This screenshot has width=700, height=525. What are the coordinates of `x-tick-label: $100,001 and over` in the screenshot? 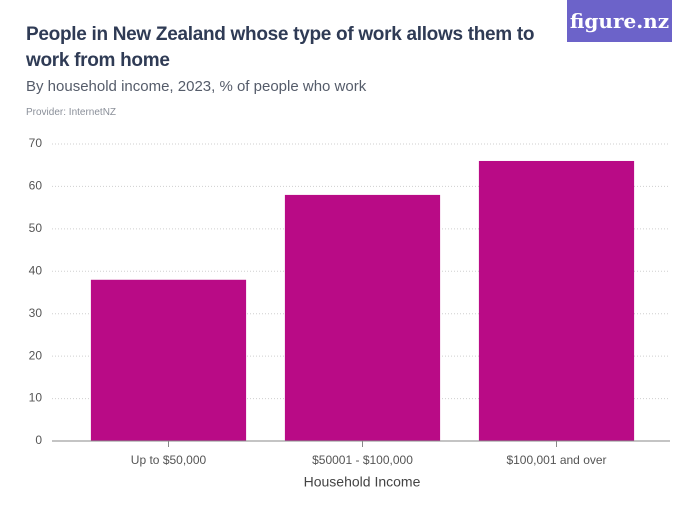 It's located at (556, 460).